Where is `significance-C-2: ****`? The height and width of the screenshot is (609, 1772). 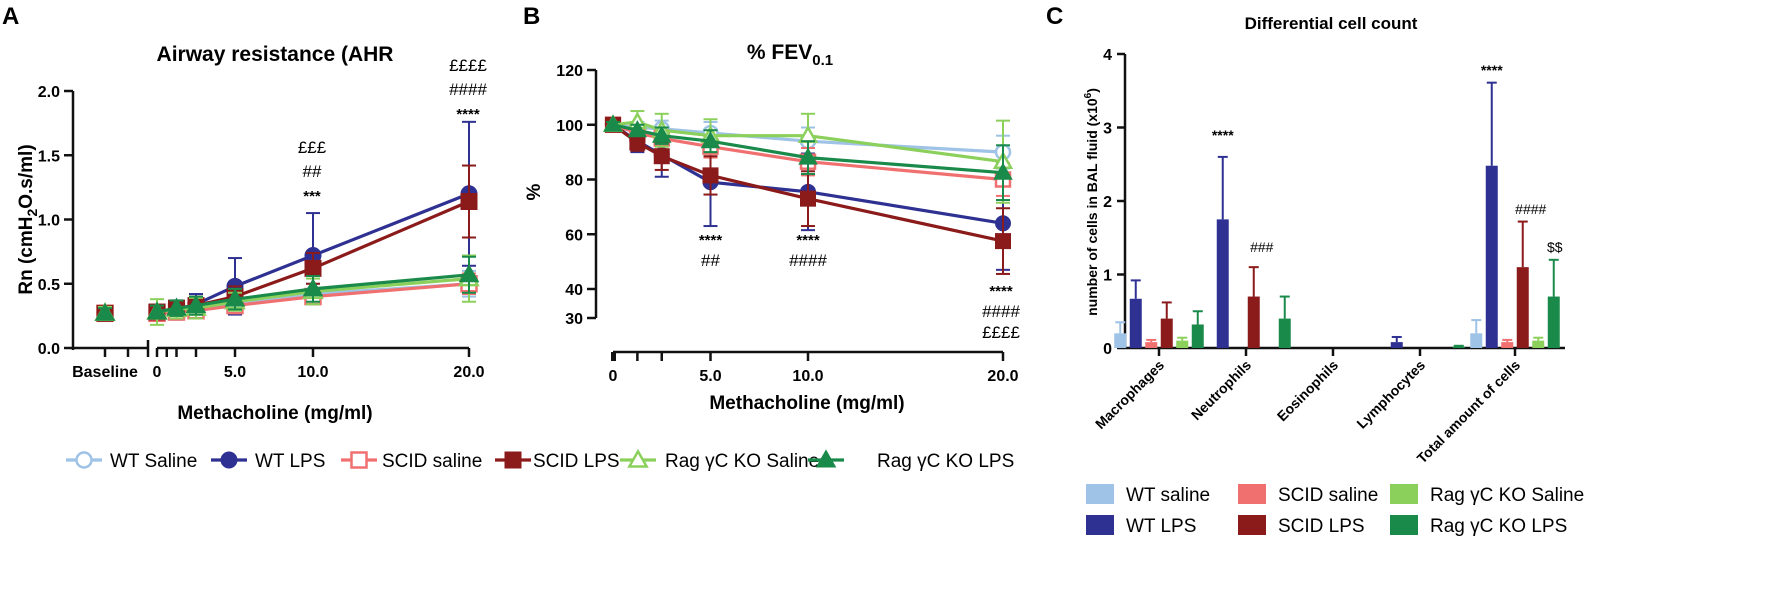 significance-C-2: **** is located at coordinates (1492, 70).